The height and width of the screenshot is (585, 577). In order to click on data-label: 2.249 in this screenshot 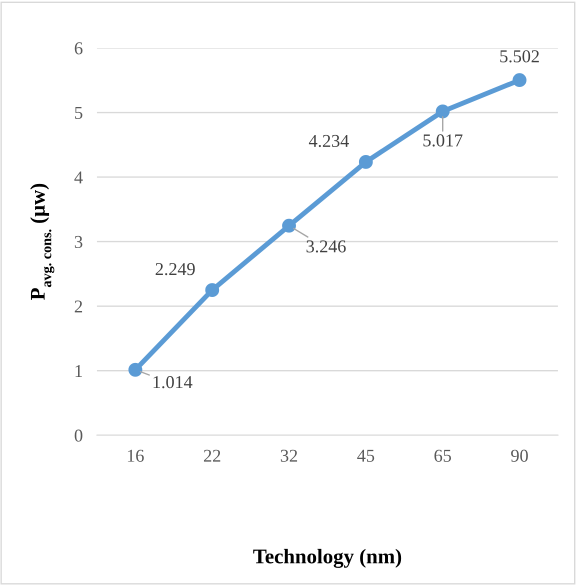, I will do `click(175, 269)`.